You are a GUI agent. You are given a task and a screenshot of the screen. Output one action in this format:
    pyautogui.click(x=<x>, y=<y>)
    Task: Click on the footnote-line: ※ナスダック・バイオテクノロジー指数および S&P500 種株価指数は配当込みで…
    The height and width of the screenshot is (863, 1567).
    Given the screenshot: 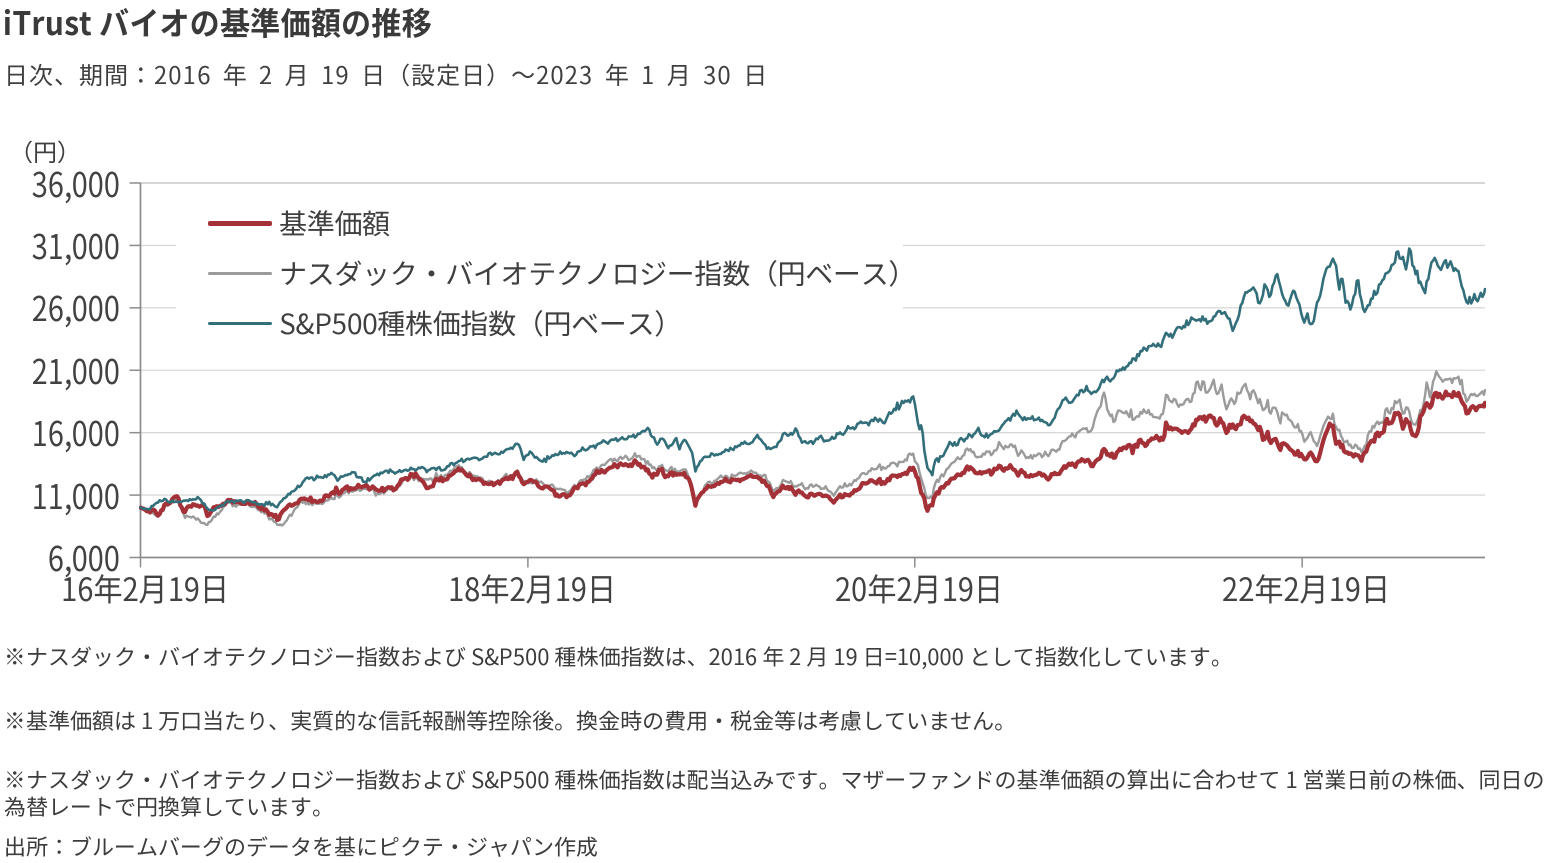 What is the action you would take?
    pyautogui.click(x=774, y=779)
    